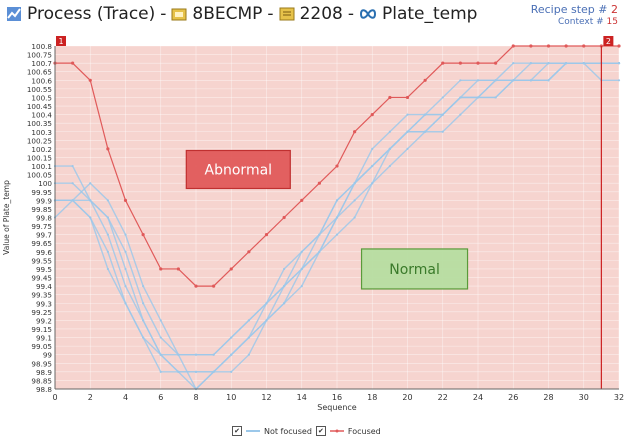 The image size is (624, 440). I want to click on focused-swatch, so click(336, 431).